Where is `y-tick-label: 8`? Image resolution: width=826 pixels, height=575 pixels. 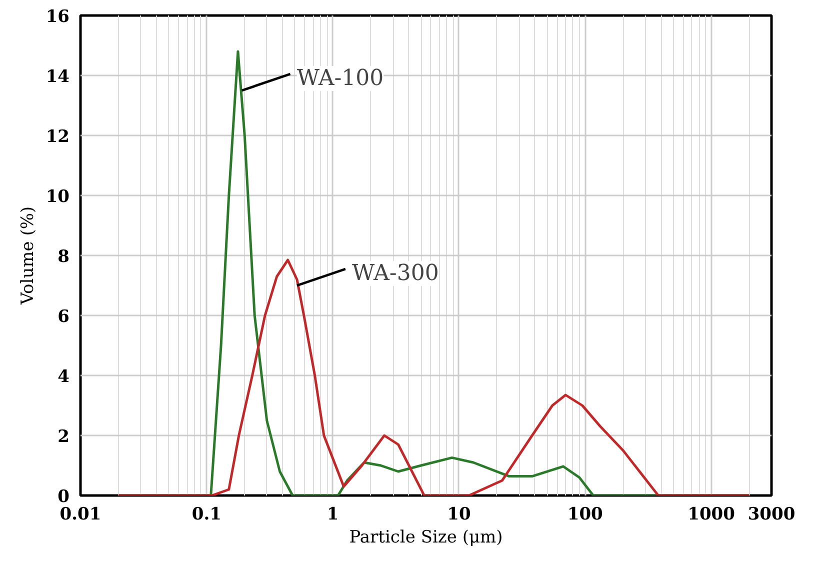
y-tick-label: 8 is located at coordinates (64, 257).